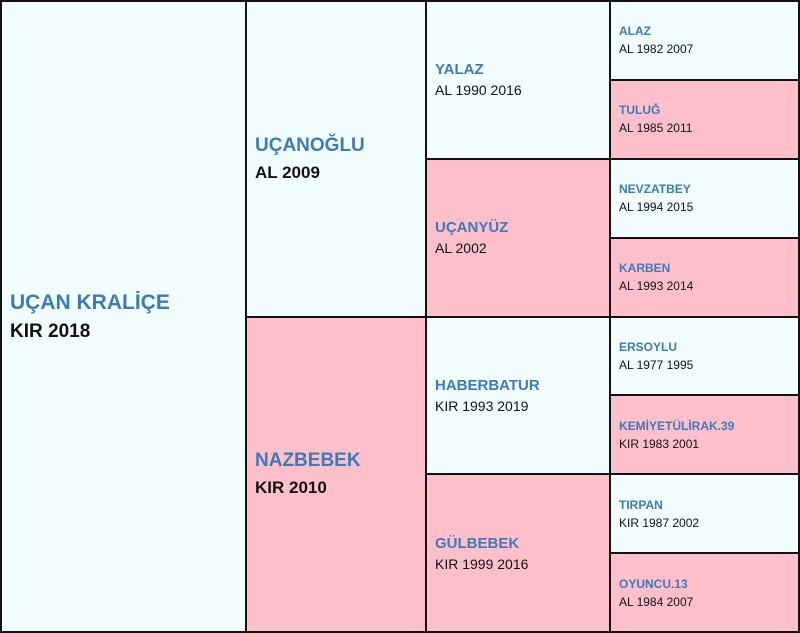 The height and width of the screenshot is (633, 800). Describe the element at coordinates (645, 268) in the screenshot. I see `horse-name: KARBEN` at that location.